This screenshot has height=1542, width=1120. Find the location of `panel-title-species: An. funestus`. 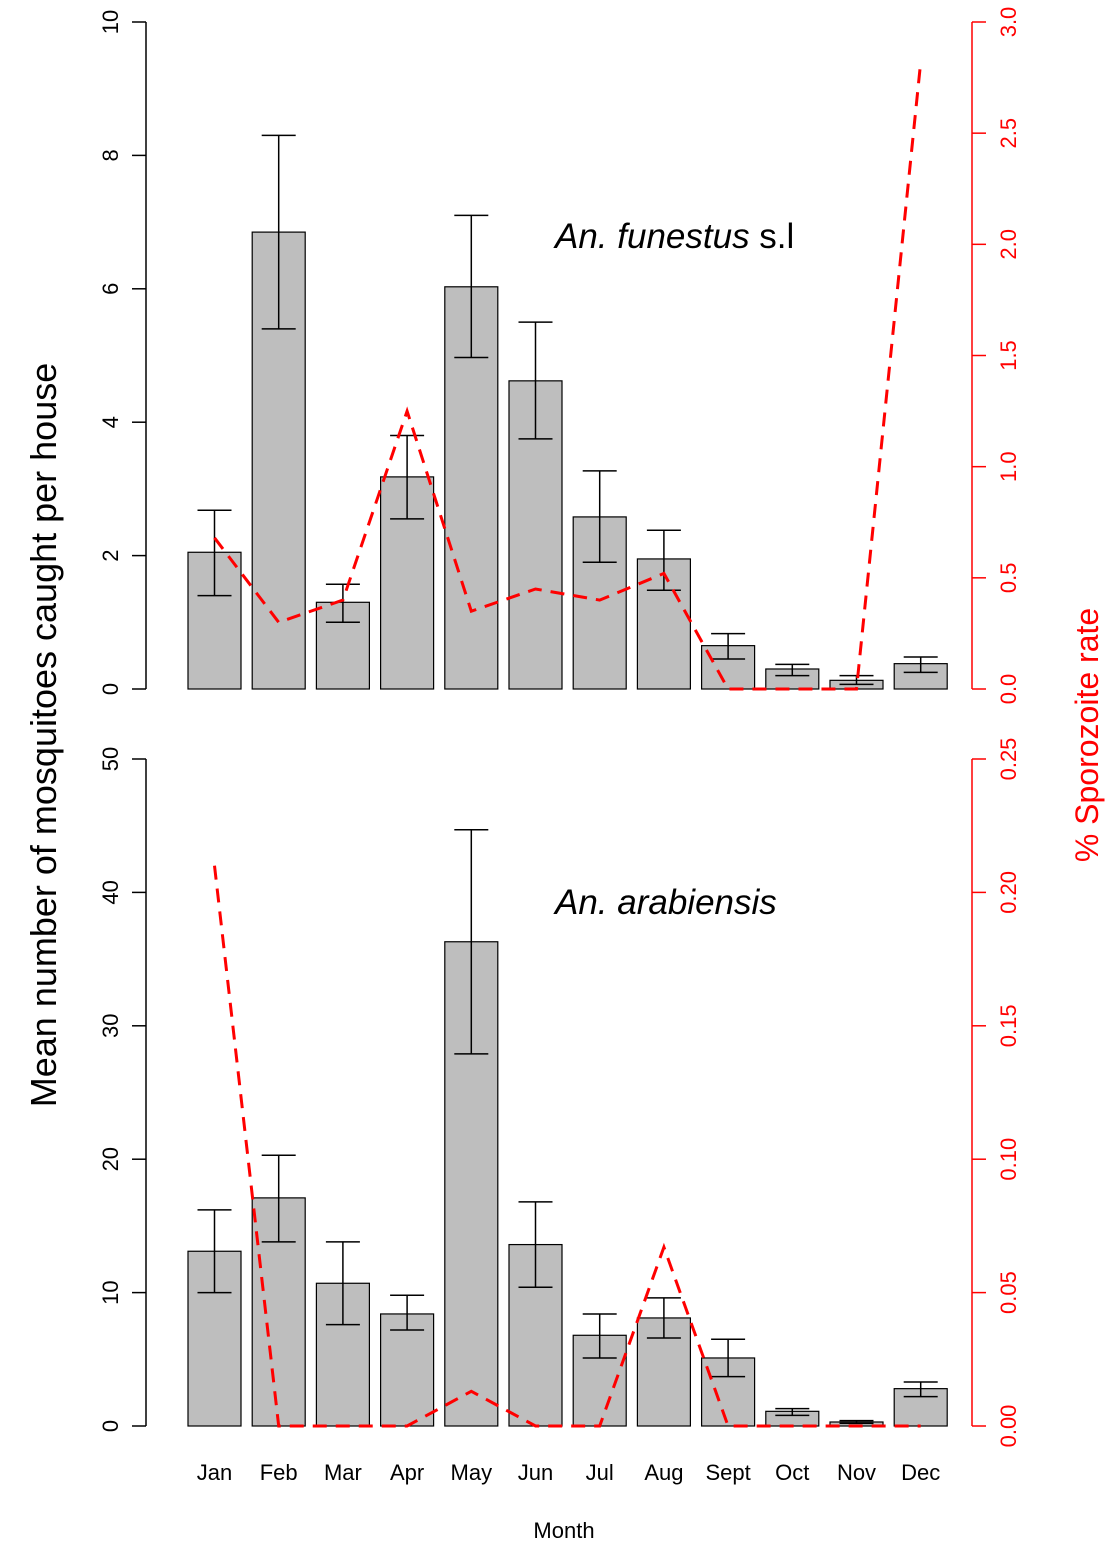

panel-title-species: An. funestus is located at coordinates (651, 236).